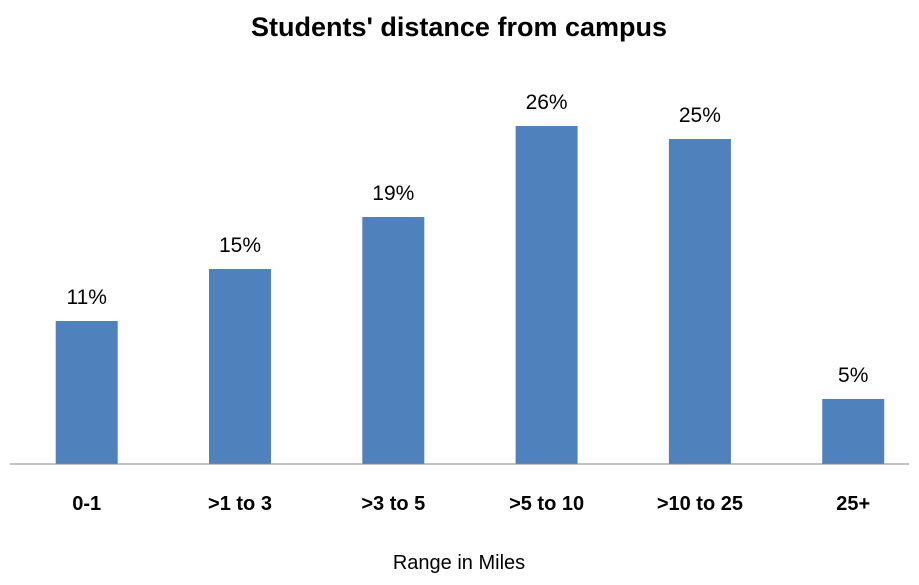 This screenshot has width=919, height=585. I want to click on x-tick-label-0: 0-1, so click(86, 504).